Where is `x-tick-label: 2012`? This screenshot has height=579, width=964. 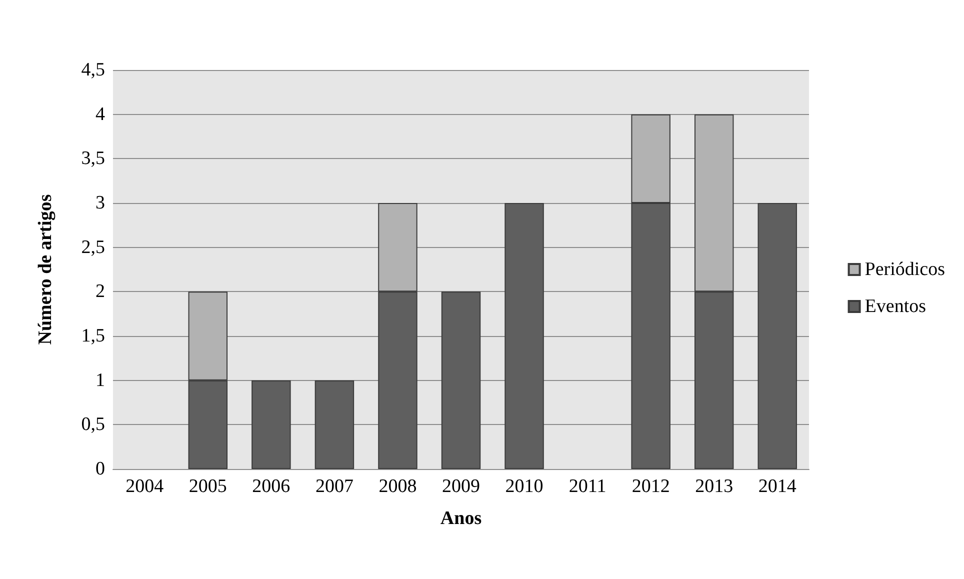
x-tick-label: 2012 is located at coordinates (651, 486).